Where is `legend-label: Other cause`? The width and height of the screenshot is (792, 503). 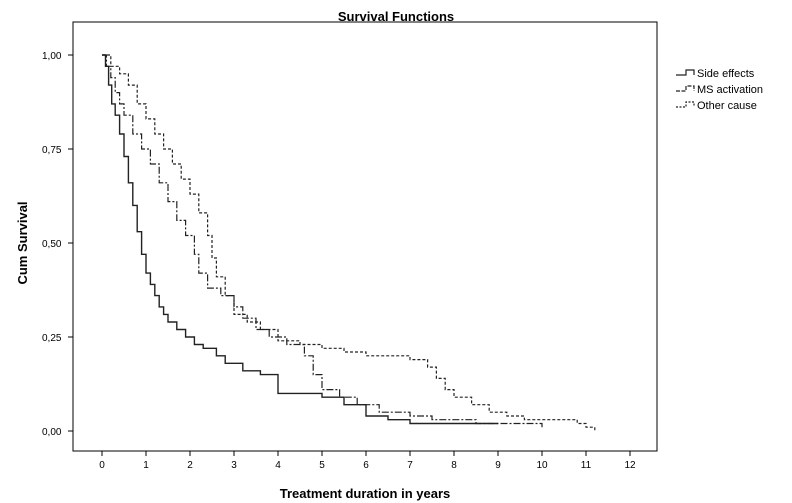
legend-label: Other cause is located at coordinates (727, 106).